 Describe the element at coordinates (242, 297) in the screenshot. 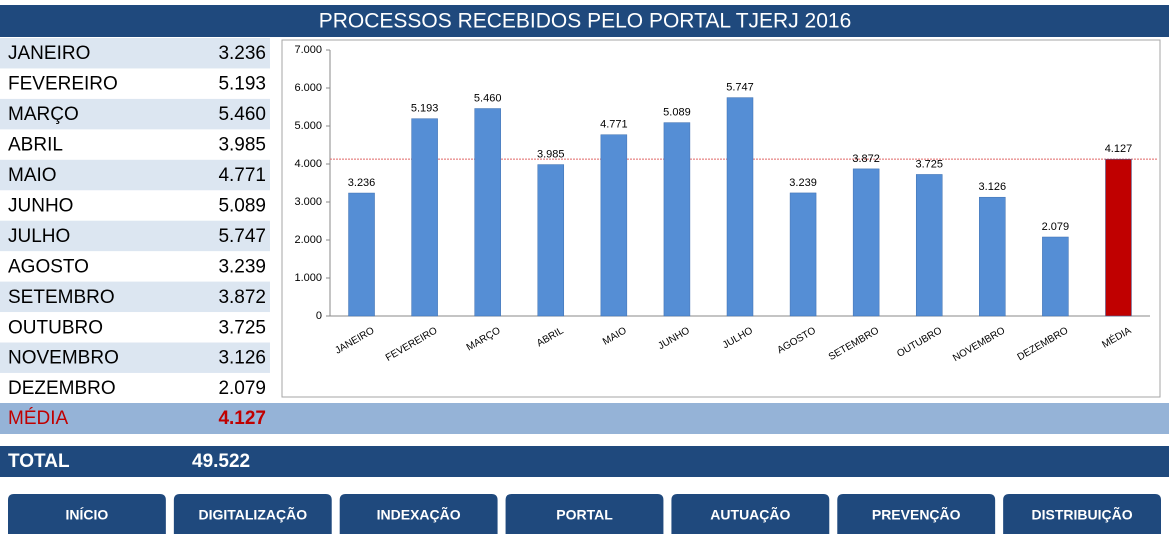

I see `month-value: 3.872` at that location.